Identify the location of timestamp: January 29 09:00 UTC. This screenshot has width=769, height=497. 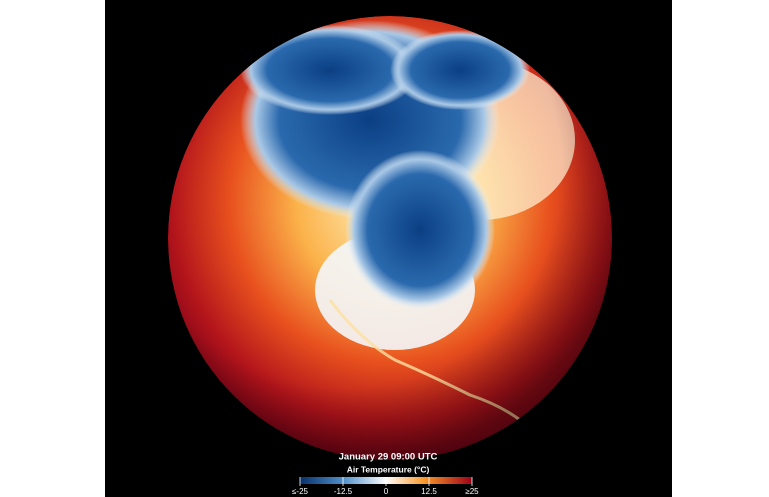
(388, 457).